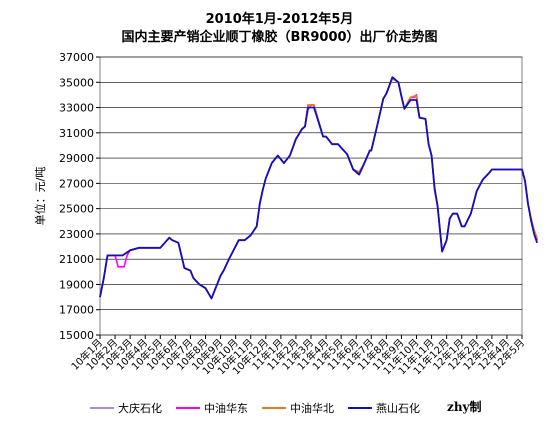 The height and width of the screenshot is (424, 559). I want to click on y-axis-label: 单位：元/吨, so click(40, 196).